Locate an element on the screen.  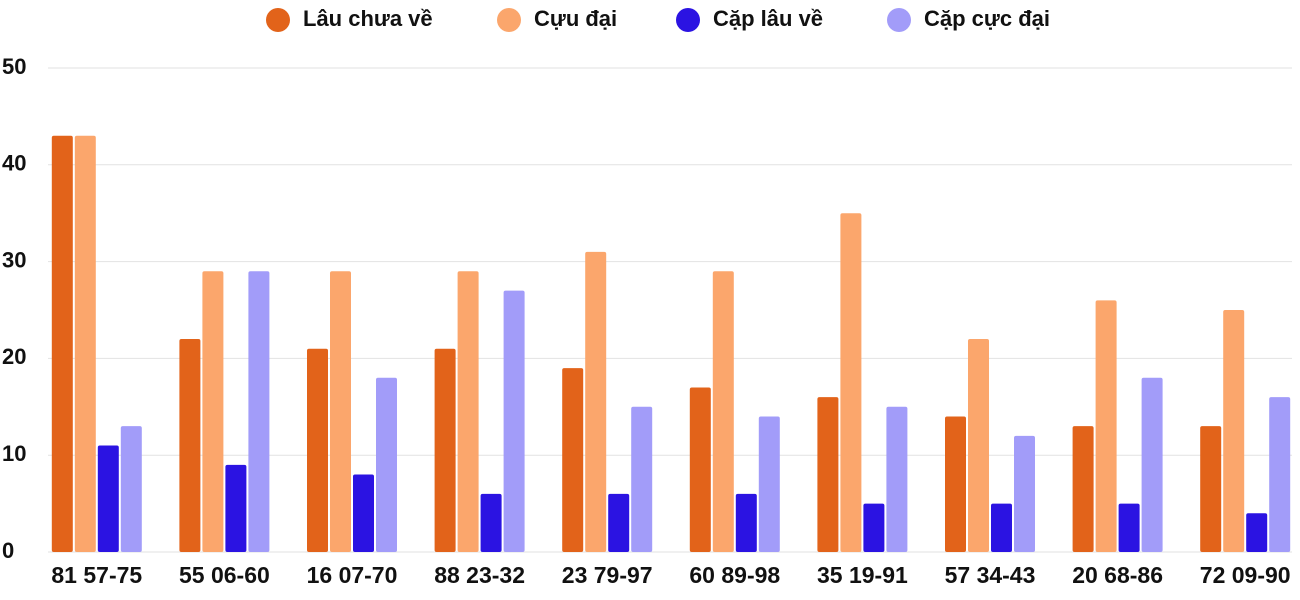
legend-label: Cặp cực đại is located at coordinates (987, 18).